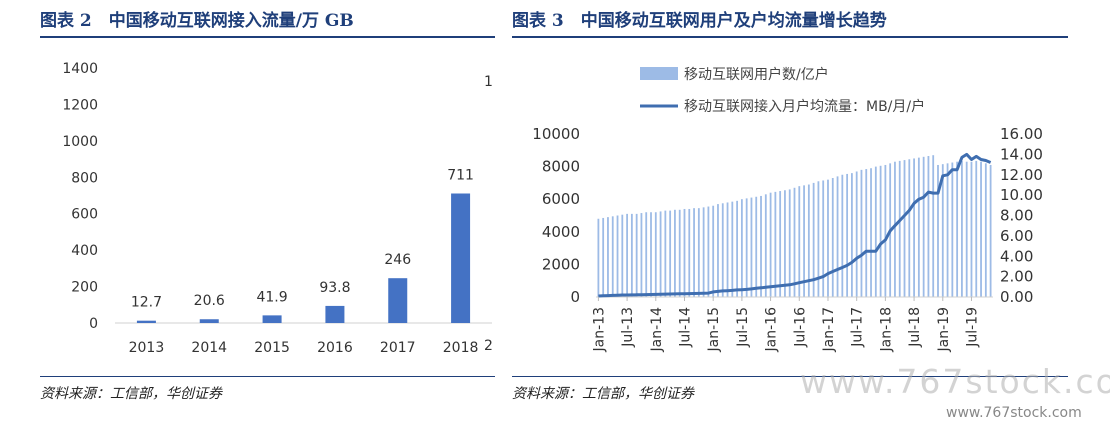 The image size is (1110, 429). What do you see at coordinates (686, 327) in the screenshot?
I see `x-tick-label: Jul-14` at bounding box center [686, 327].